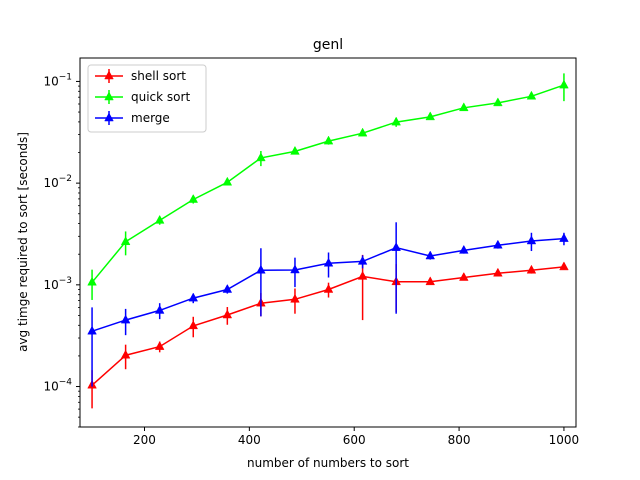  What do you see at coordinates (564, 440) in the screenshot?
I see `x-tick-label: 1000` at bounding box center [564, 440].